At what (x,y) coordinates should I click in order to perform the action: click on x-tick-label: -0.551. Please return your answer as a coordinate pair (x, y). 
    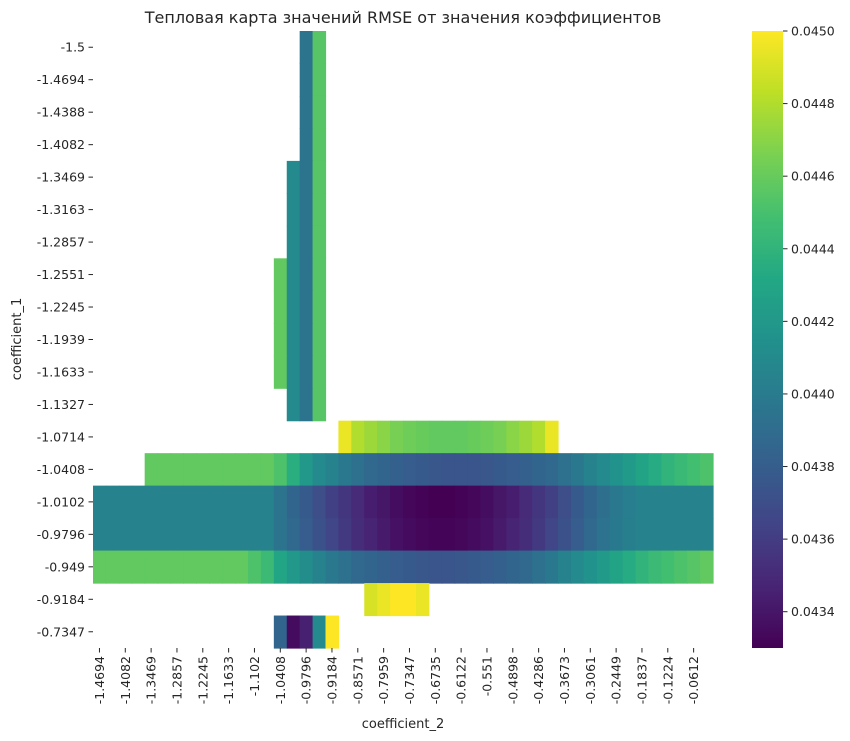
    Looking at the image, I should click on (486, 676).